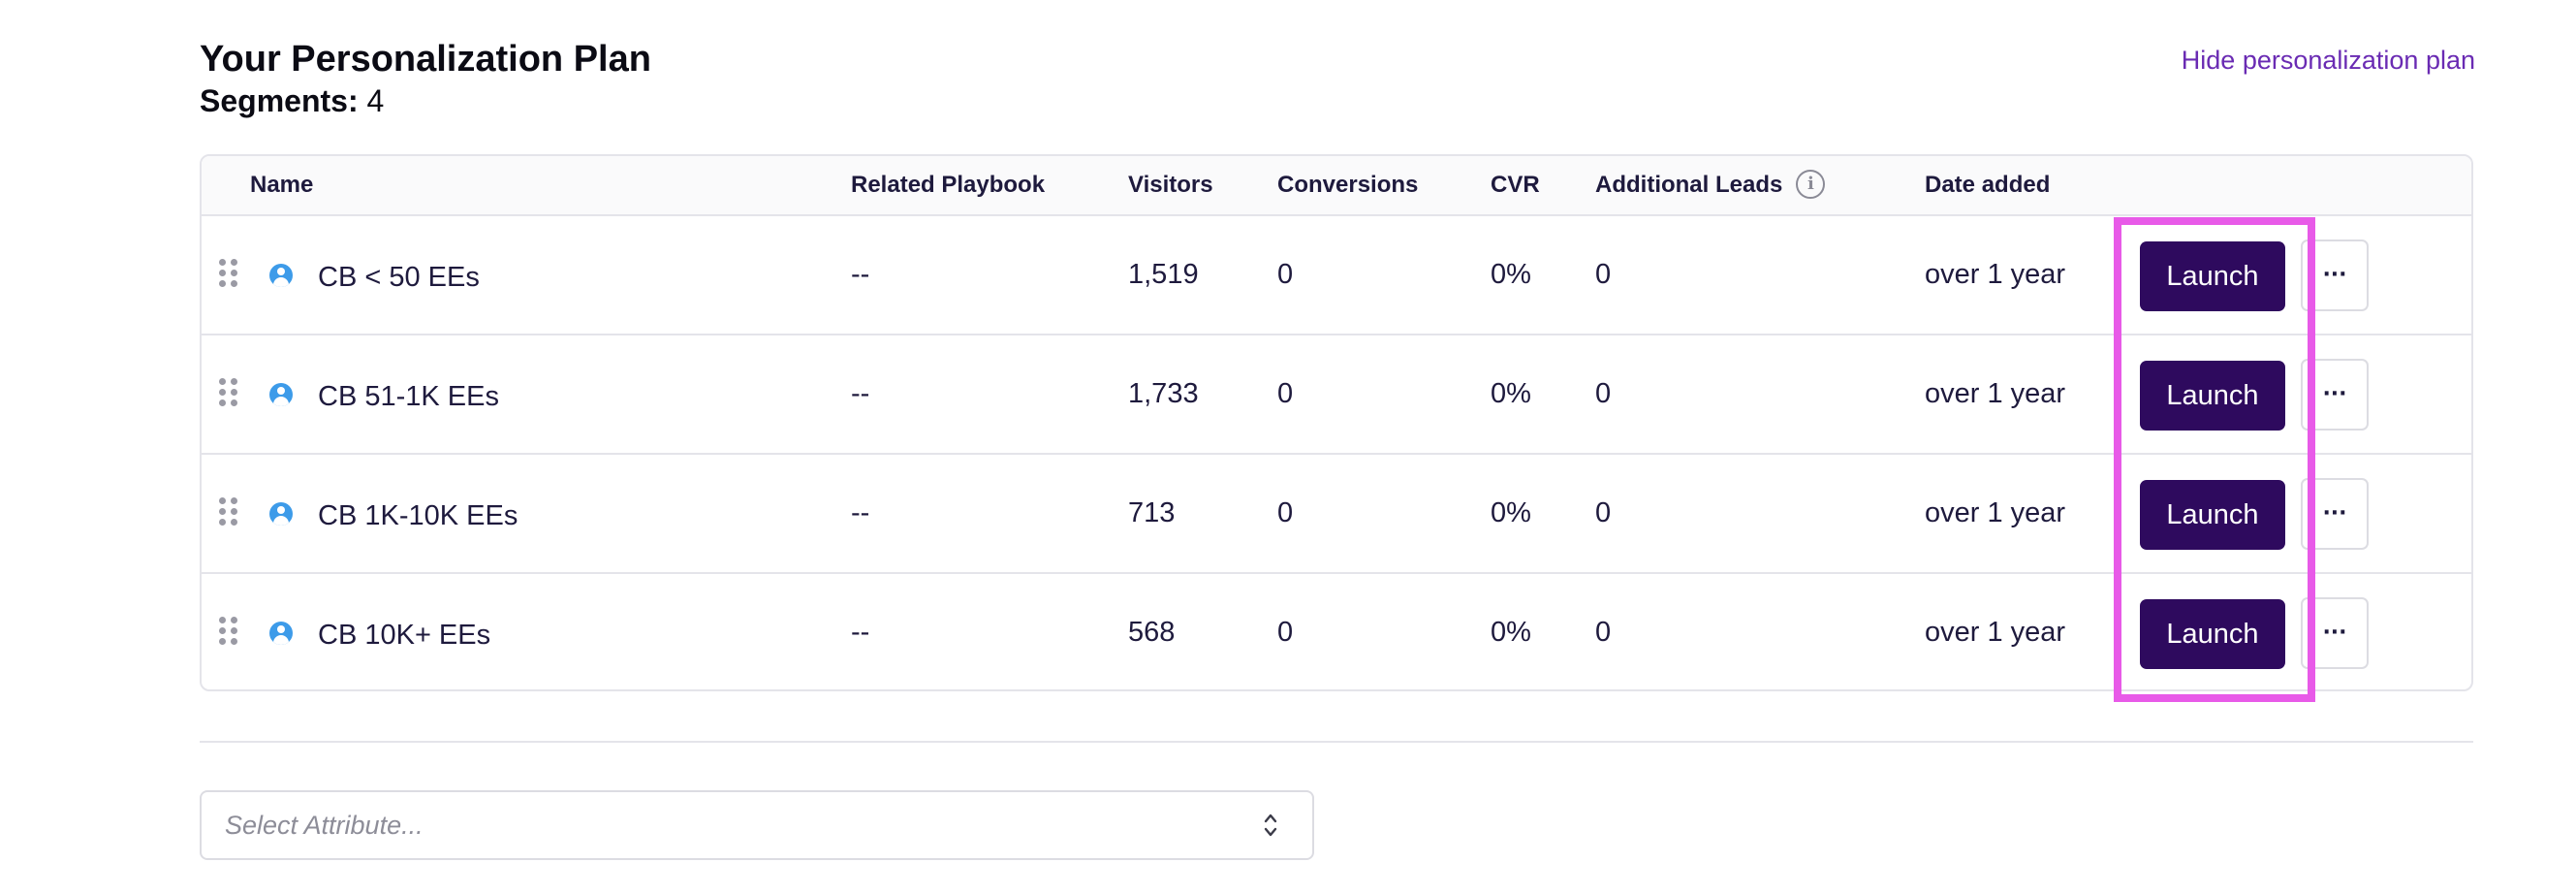  I want to click on segments-label: Segments:, so click(279, 100).